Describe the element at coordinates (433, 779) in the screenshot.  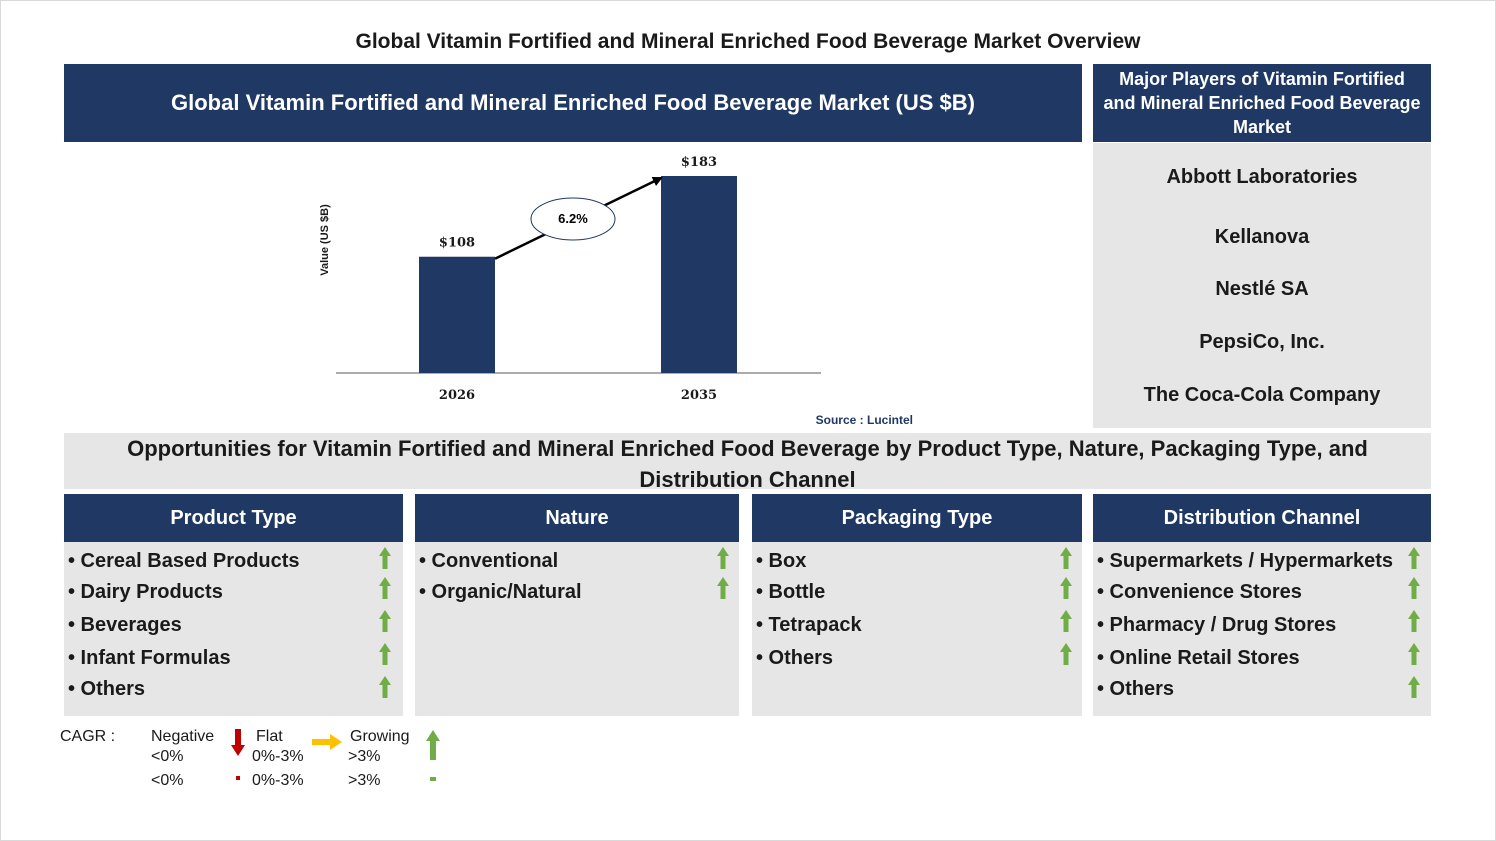
I see `legend-growing-echo-mark` at that location.